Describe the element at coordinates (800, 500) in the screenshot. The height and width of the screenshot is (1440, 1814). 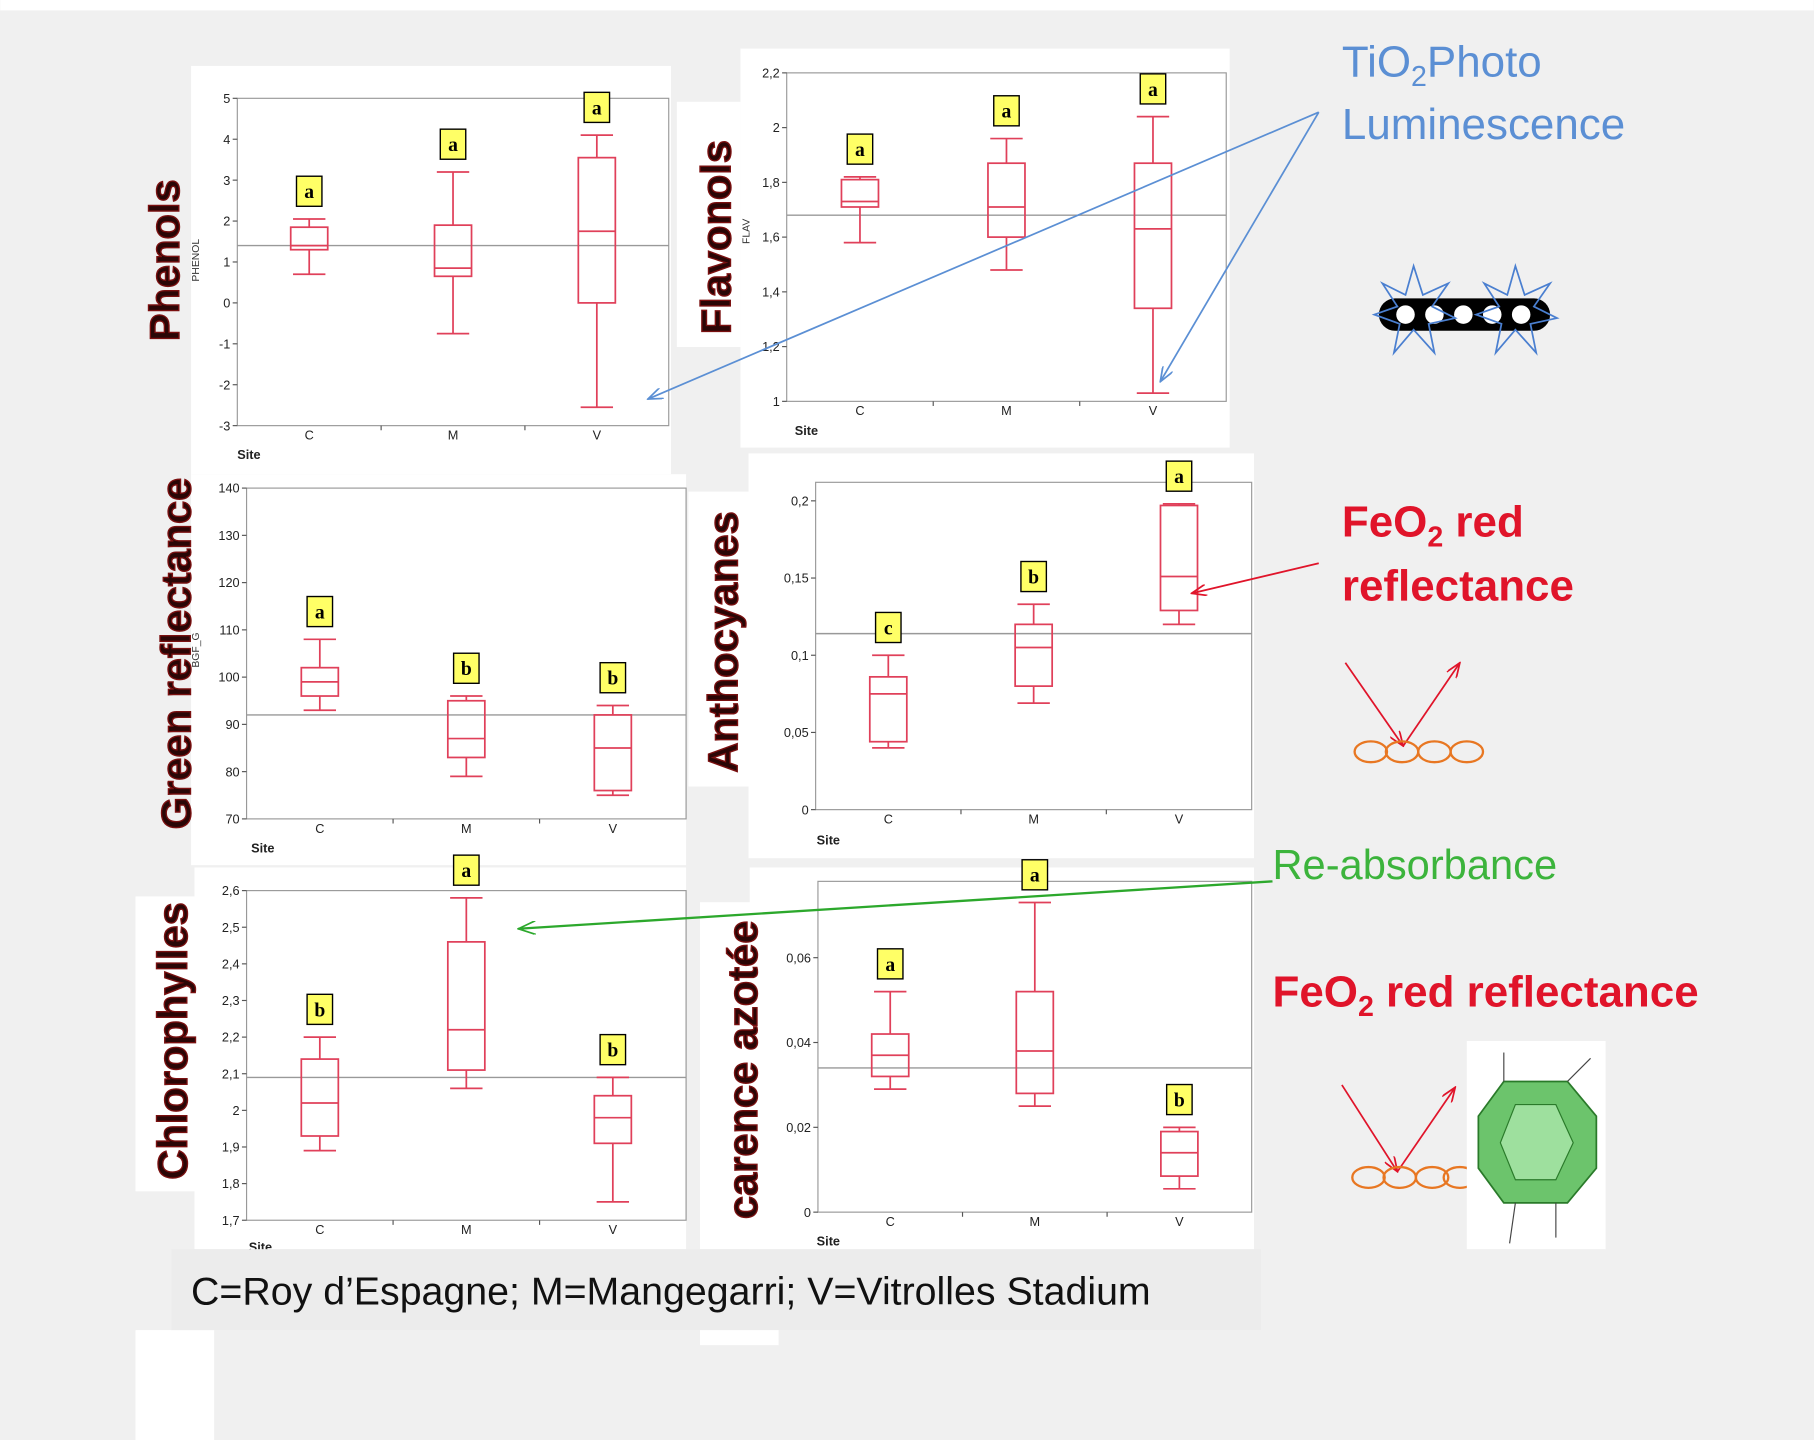
I see `y-tick-label: 0,2` at that location.